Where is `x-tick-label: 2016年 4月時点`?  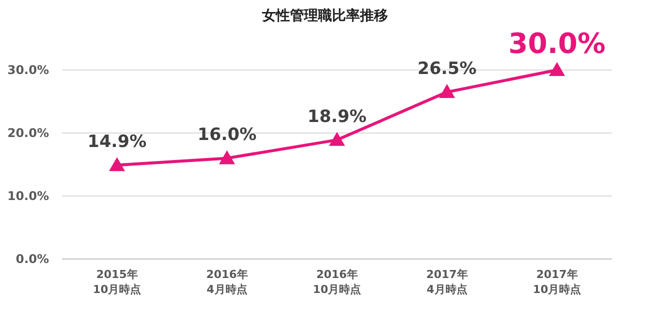 x-tick-label: 2016年 4月時点 is located at coordinates (227, 282).